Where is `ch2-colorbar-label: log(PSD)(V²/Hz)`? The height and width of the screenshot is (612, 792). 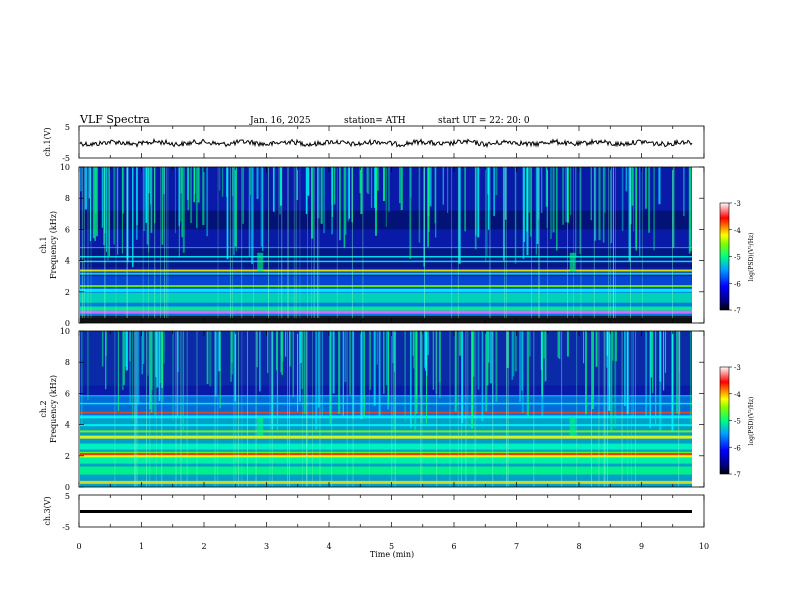
ch2-colorbar-label: log(PSD)(V²/Hz) is located at coordinates (751, 421).